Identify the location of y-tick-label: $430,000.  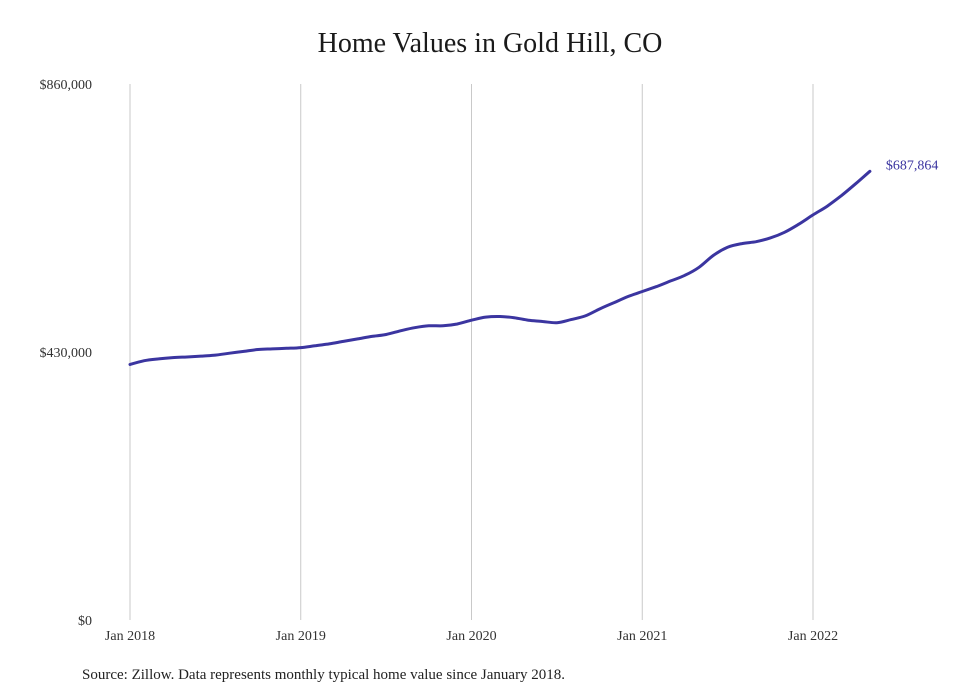
(66, 353).